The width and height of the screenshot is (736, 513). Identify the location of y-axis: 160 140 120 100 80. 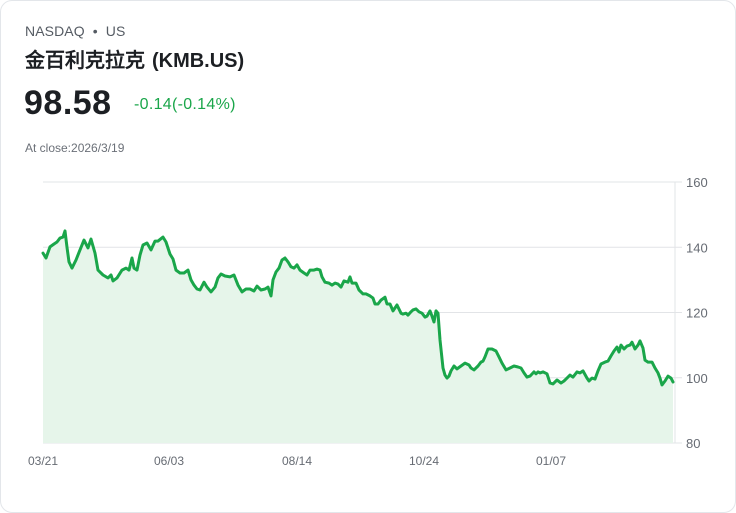
(697, 313).